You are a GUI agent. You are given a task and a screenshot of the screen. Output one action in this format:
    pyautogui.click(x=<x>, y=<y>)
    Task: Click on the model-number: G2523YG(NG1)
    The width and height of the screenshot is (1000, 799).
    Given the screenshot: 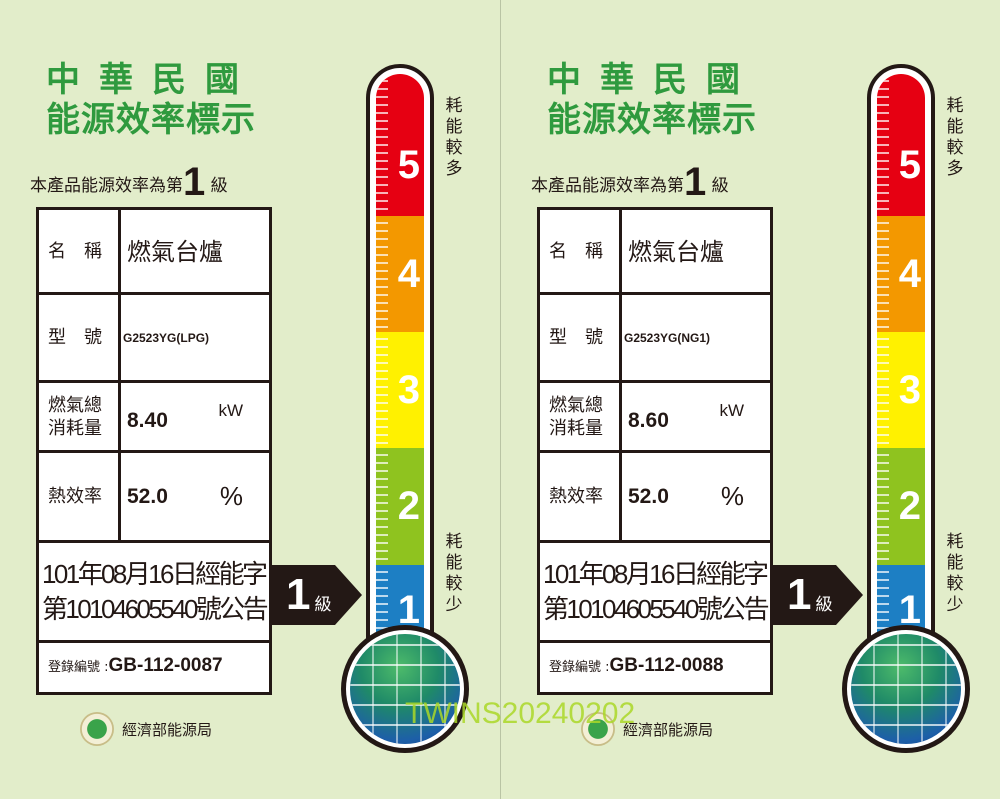 What is the action you would take?
    pyautogui.click(x=667, y=337)
    